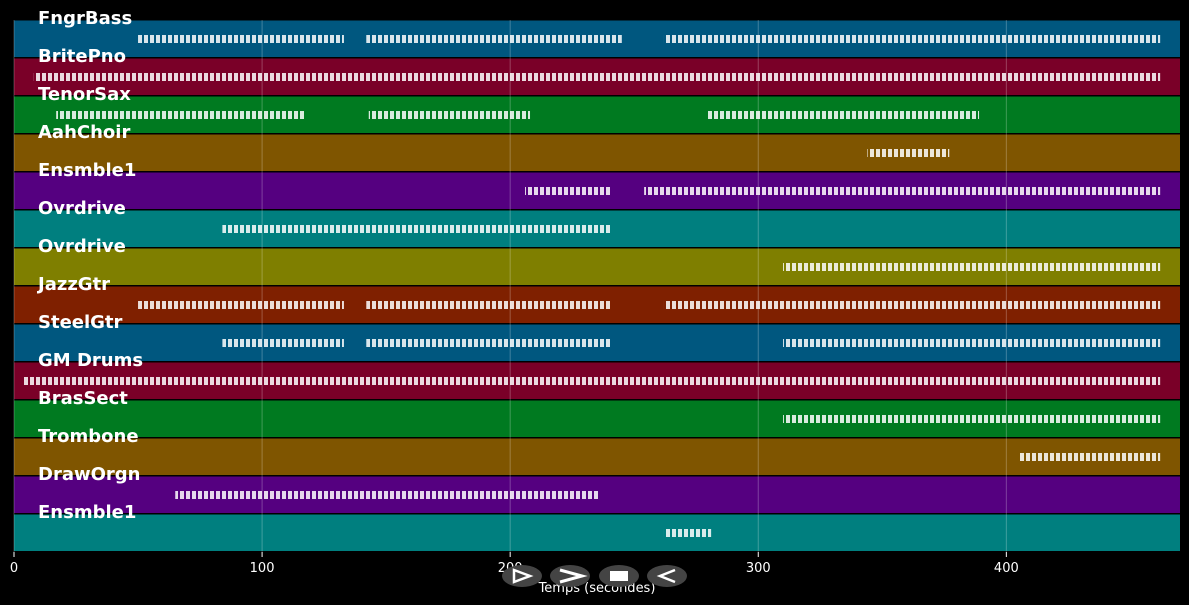 The width and height of the screenshot is (1189, 605). Describe the element at coordinates (758, 568) in the screenshot. I see `x-tick-label: 300` at that location.